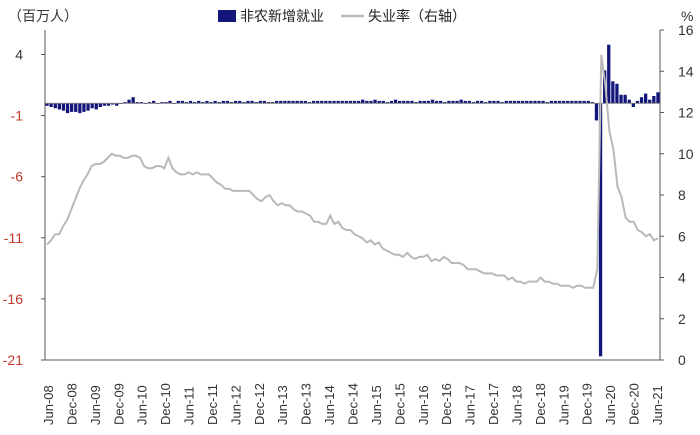  What do you see at coordinates (212, 404) in the screenshot?
I see `x-tick-label: Dec-11` at bounding box center [212, 404].